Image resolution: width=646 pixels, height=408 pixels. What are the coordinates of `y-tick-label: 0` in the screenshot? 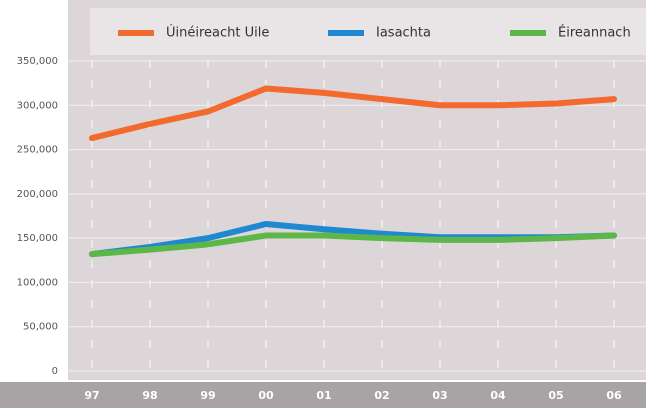 It's located at (55, 371).